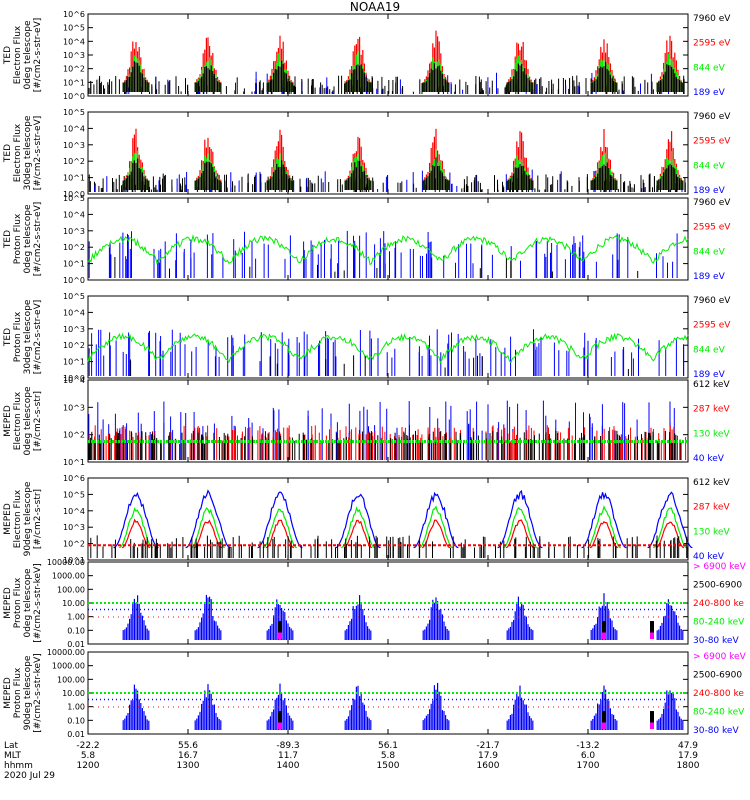  Describe the element at coordinates (711, 385) in the screenshot. I see `legend-entry: 612 keV` at that location.